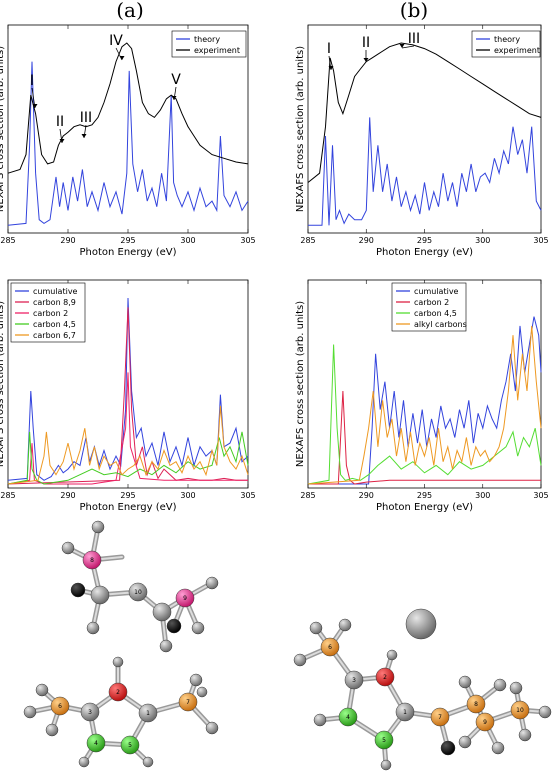 This screenshot has width=555, height=774. I want to click on series-line-experiment, so click(424, 112).